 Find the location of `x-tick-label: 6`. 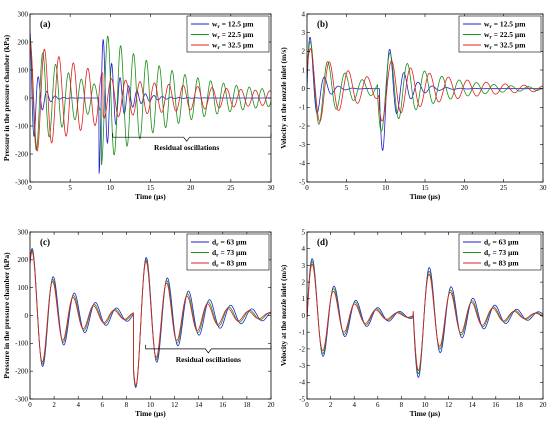

x-tick-label: 6 is located at coordinates (378, 405).